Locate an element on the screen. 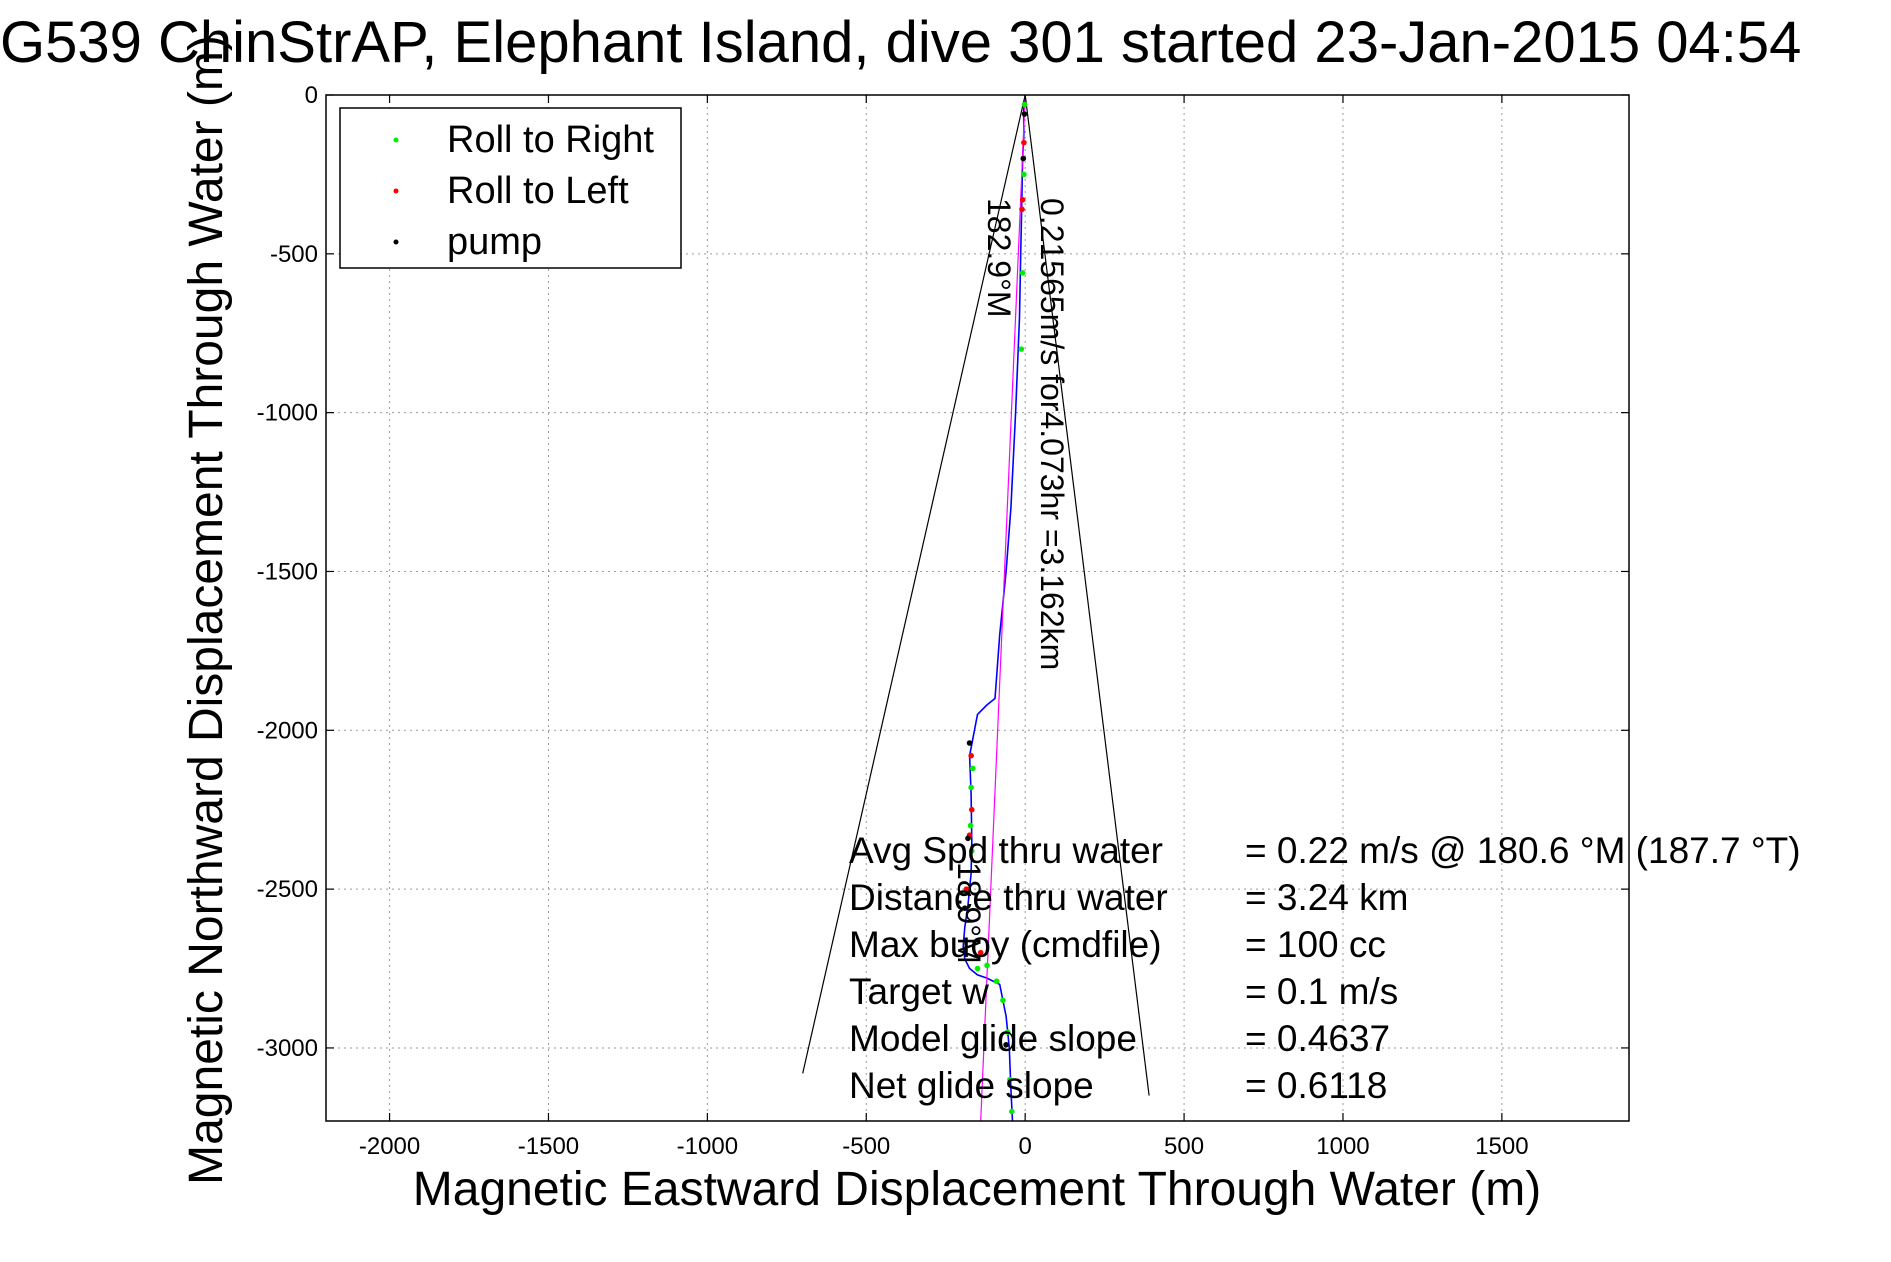 The height and width of the screenshot is (1262, 1891). stat-name: Net glide slope is located at coordinates (971, 1085).